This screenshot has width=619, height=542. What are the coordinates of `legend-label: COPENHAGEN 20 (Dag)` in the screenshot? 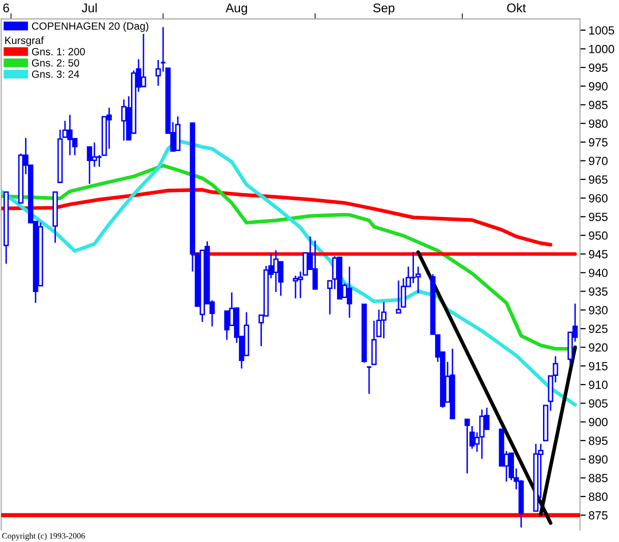 It's located at (90, 27).